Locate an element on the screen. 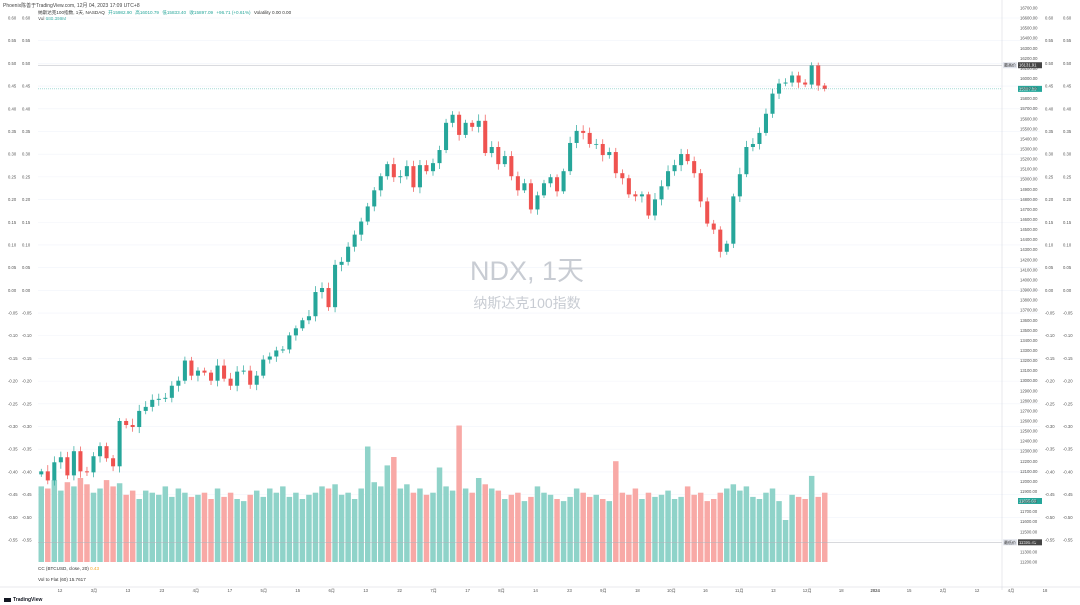 The image size is (1080, 605). price-axis-tick: 14100.00 is located at coordinates (1029, 269).